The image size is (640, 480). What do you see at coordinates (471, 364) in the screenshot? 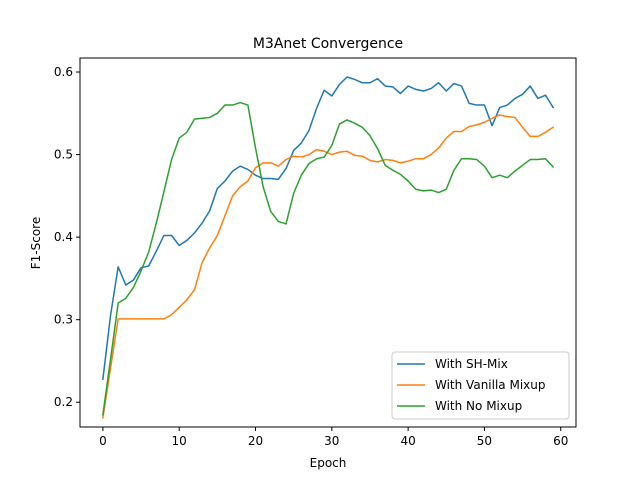
I see `legend-label-0: With SH-Mix` at bounding box center [471, 364].